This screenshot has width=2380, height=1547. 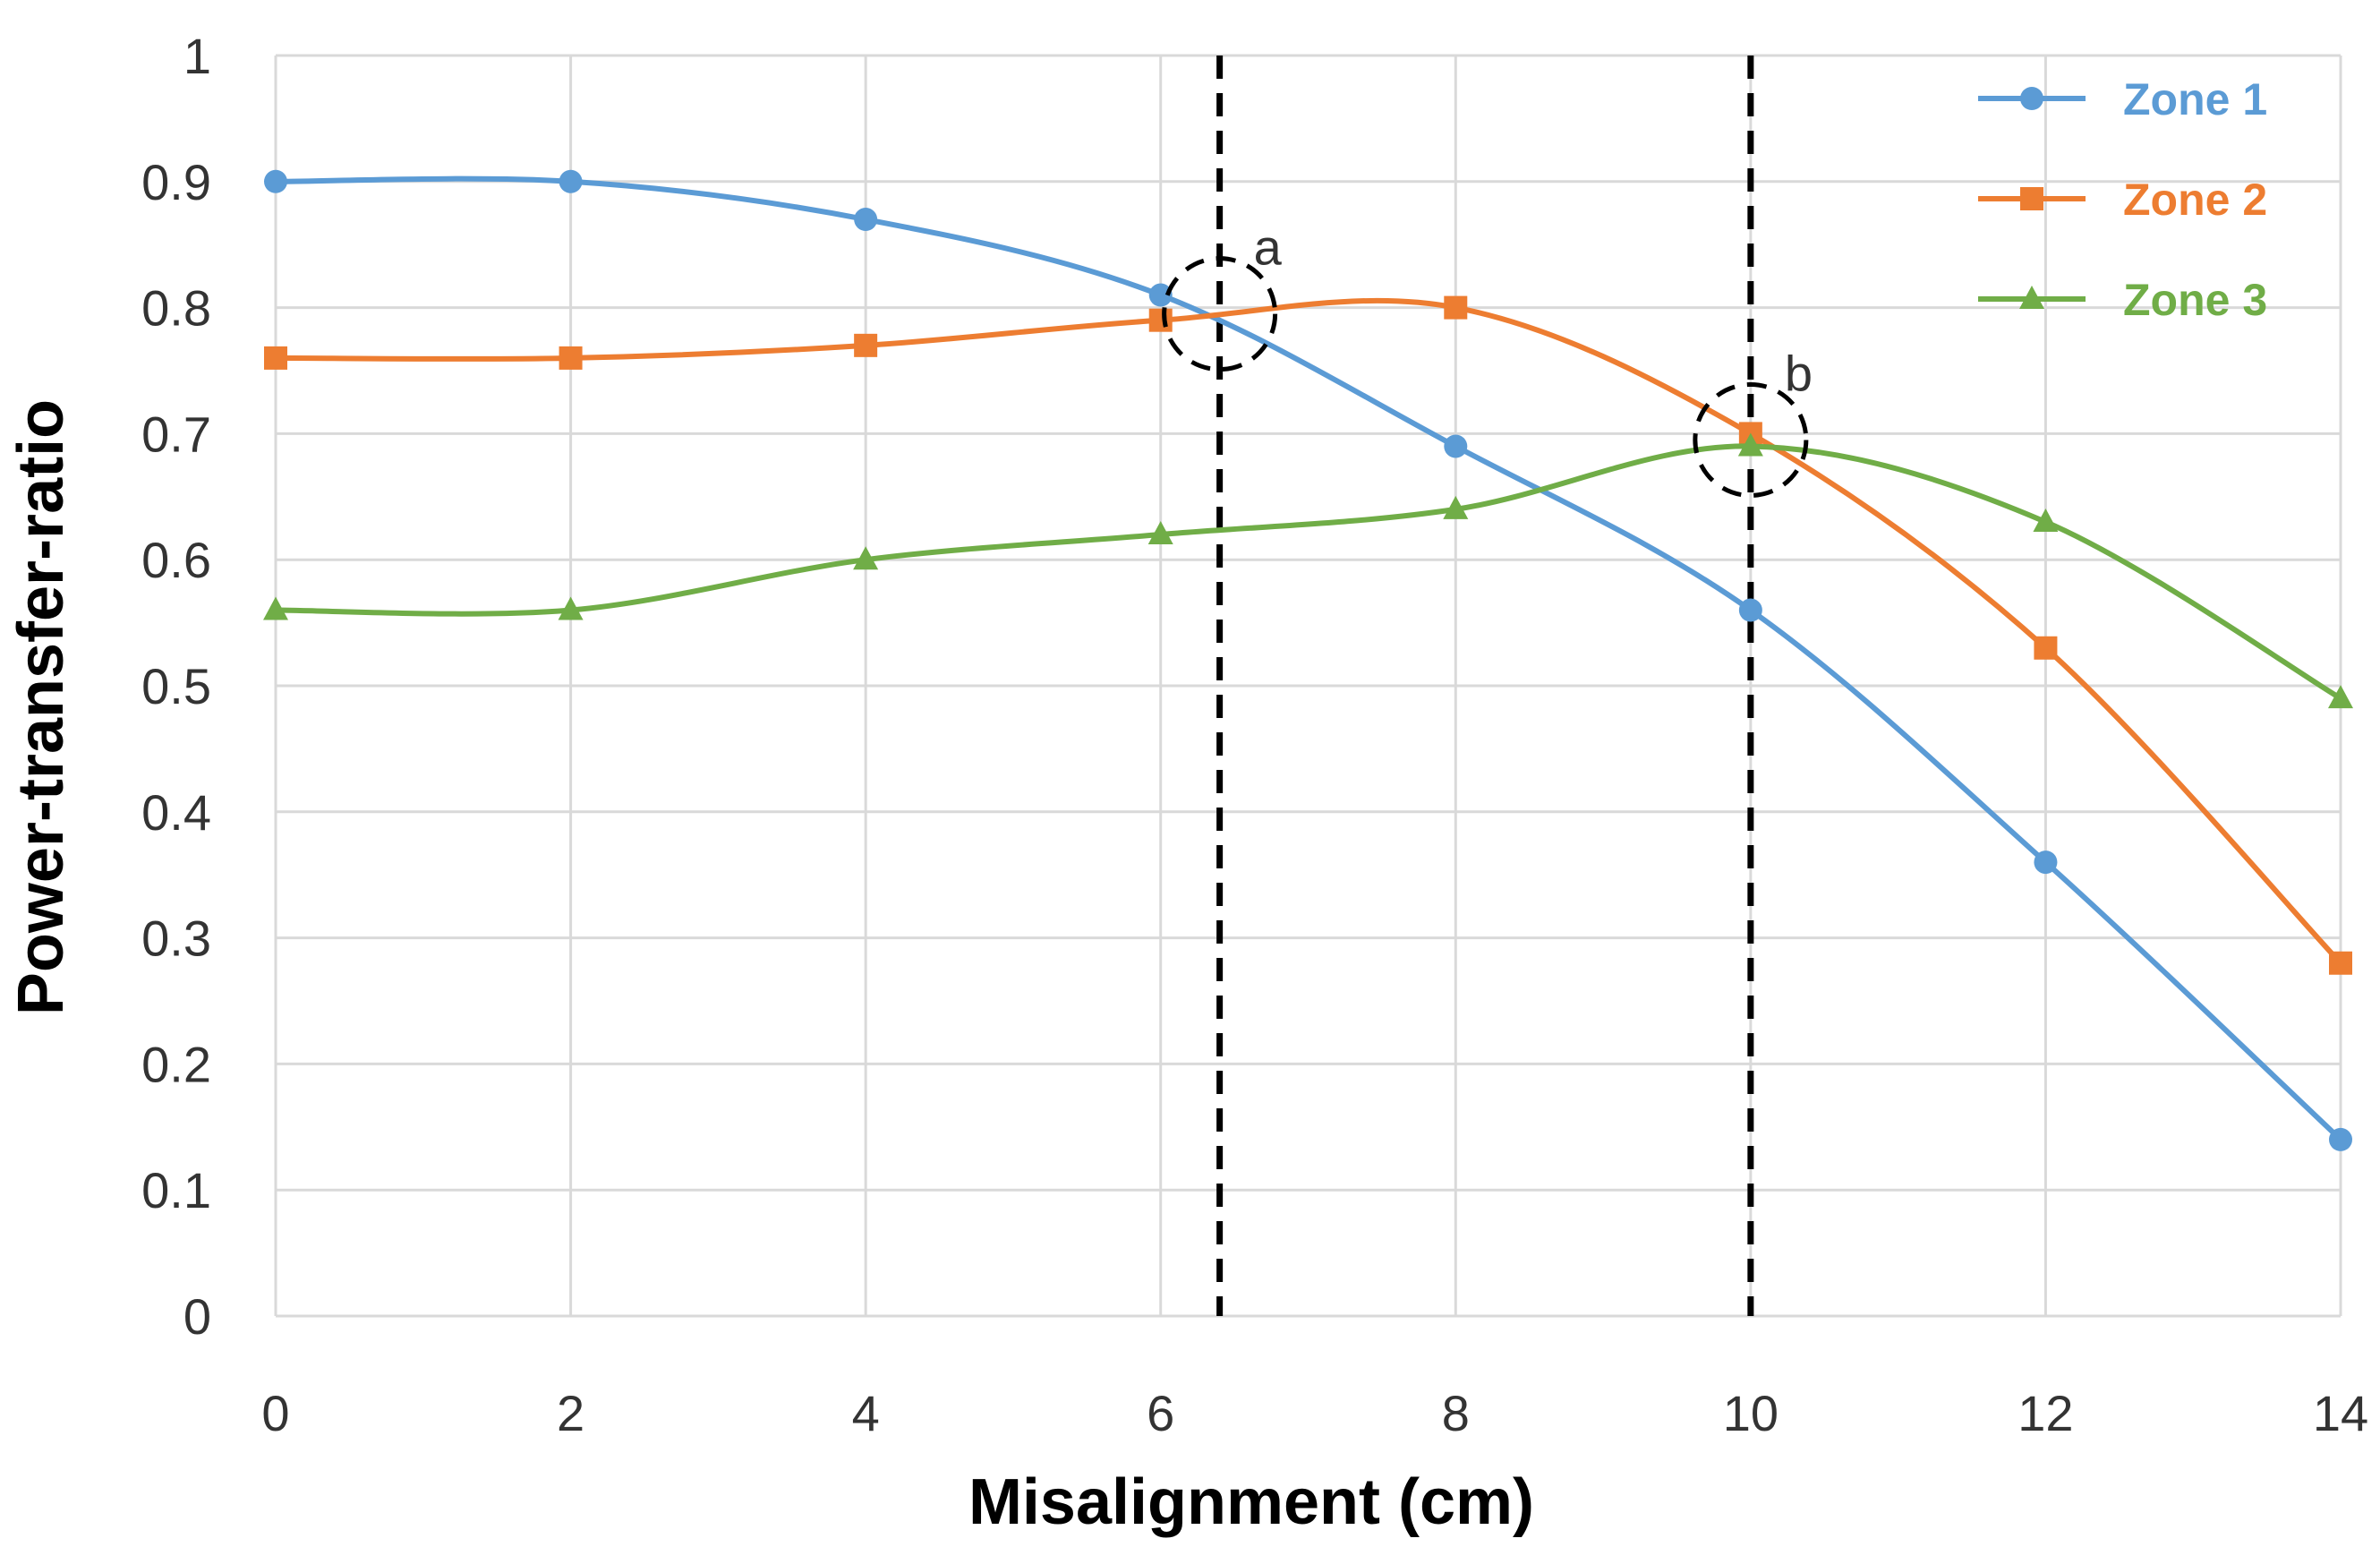 I want to click on y-tick-label: 0.1, so click(x=176, y=1190).